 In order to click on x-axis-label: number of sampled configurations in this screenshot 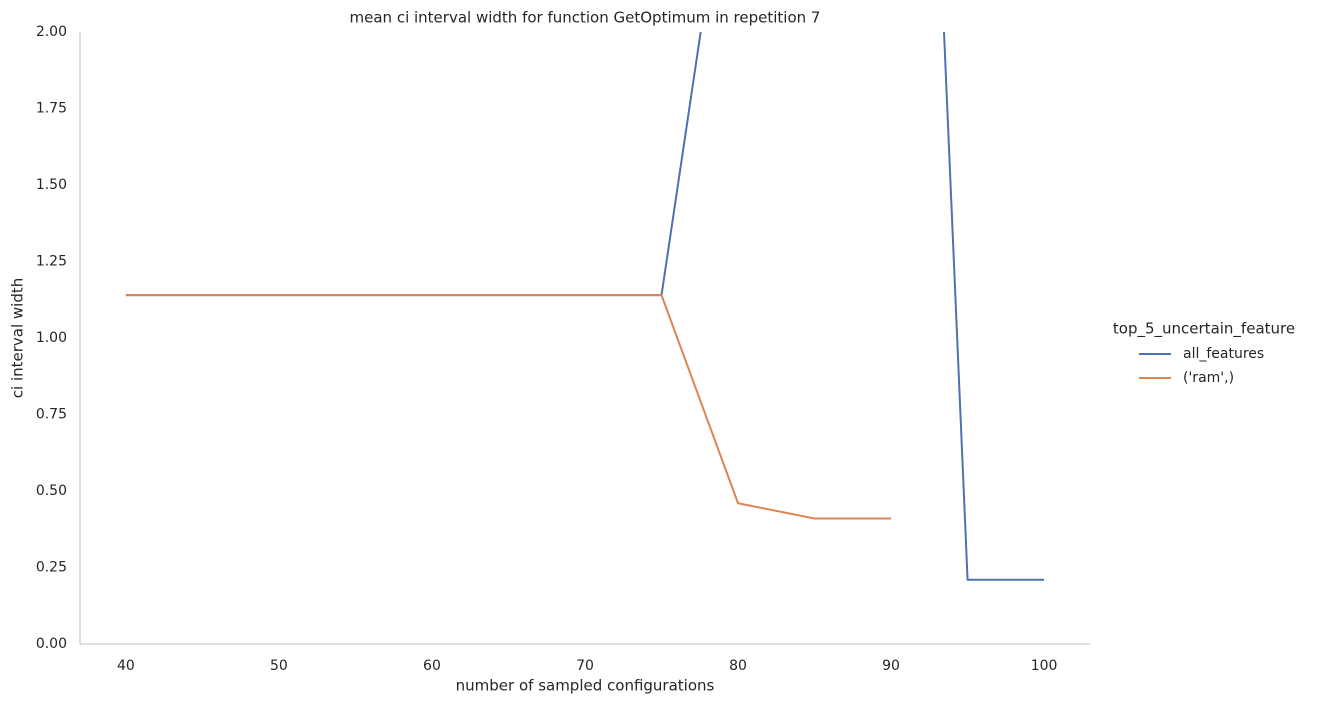, I will do `click(585, 686)`.